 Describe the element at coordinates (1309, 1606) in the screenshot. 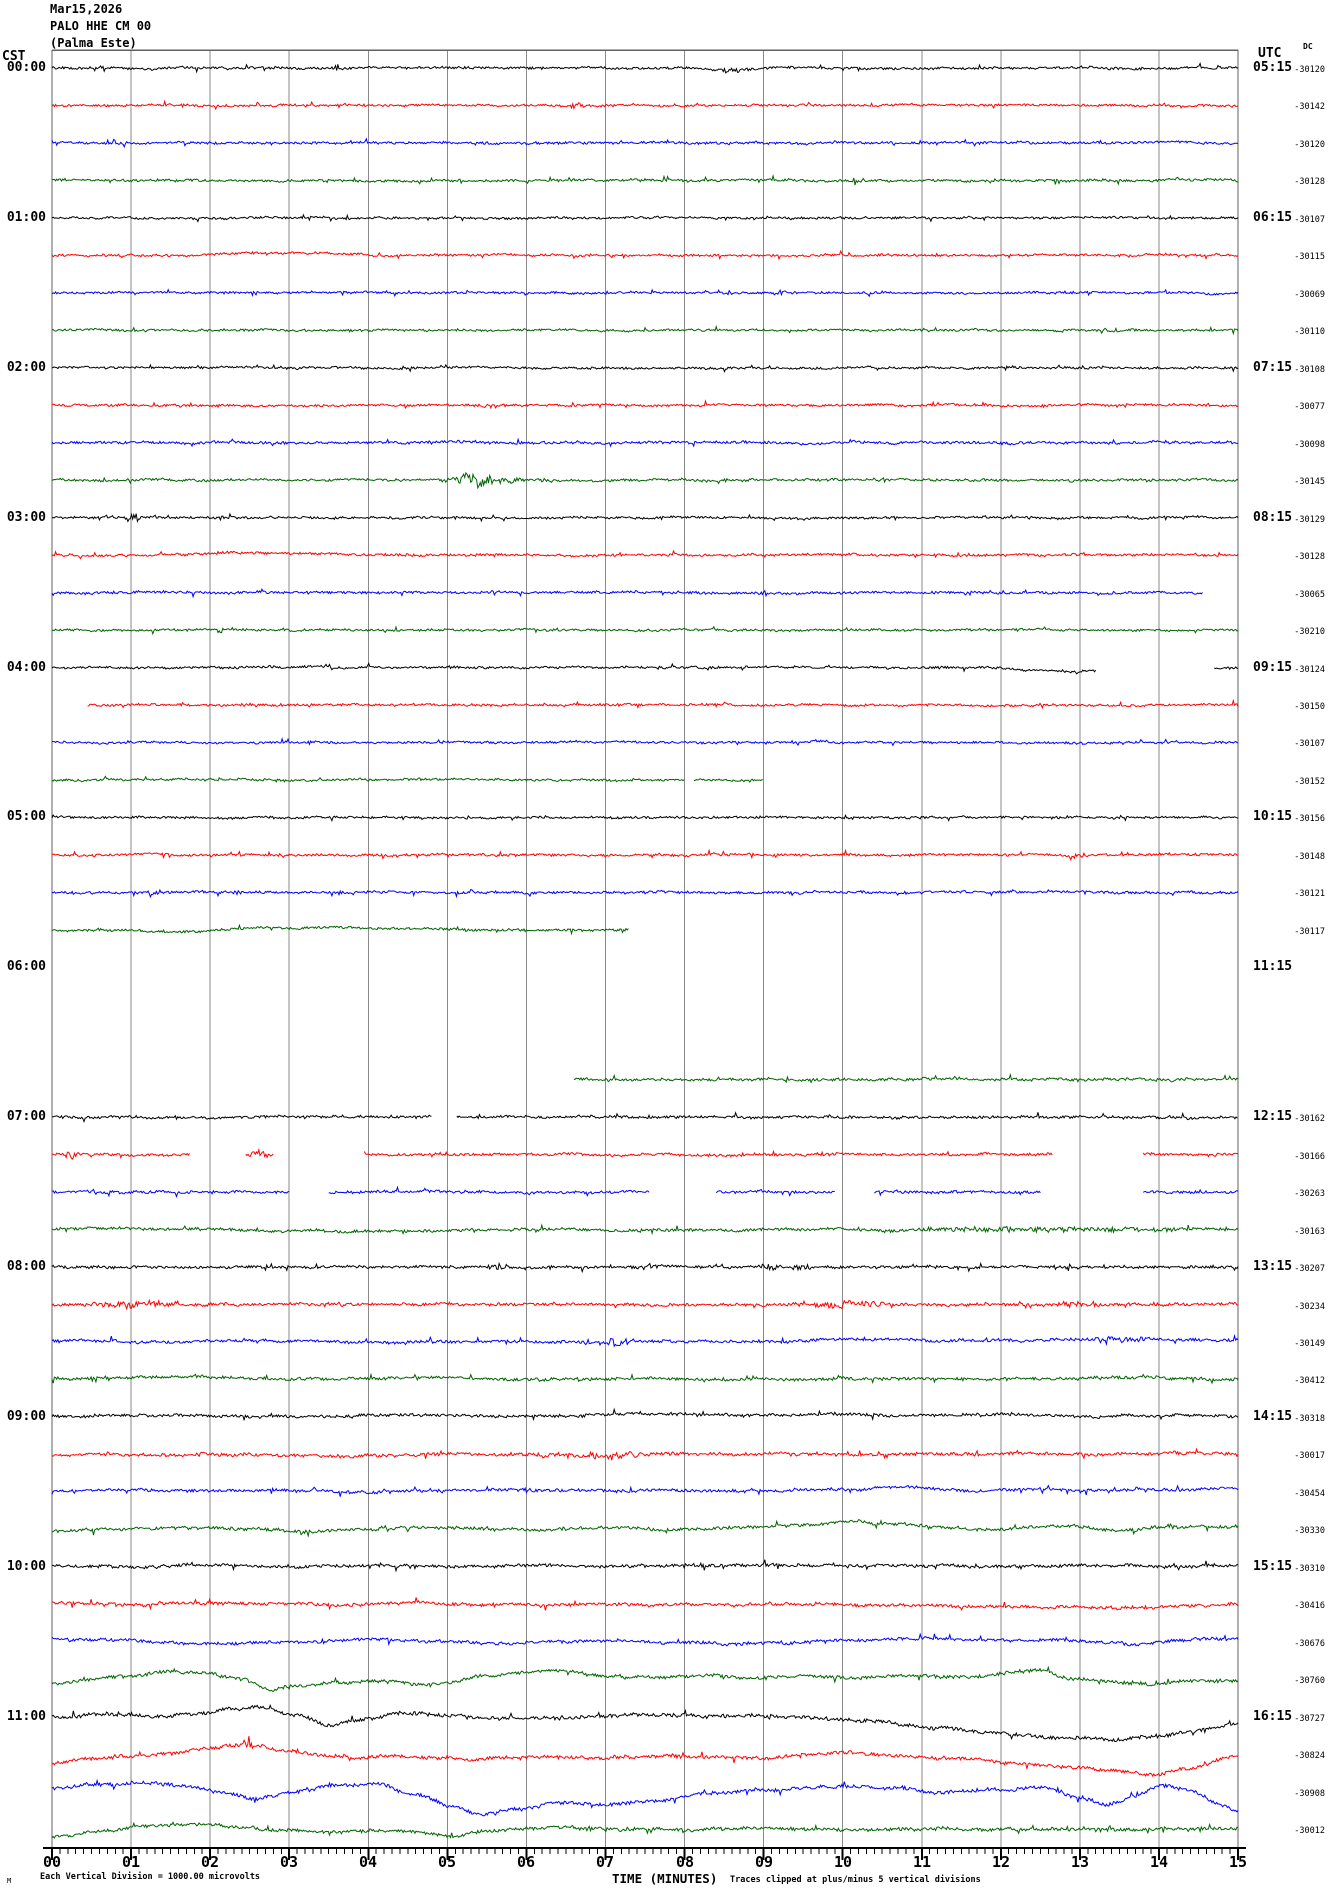

I see `dc-offset-value: -30416` at that location.